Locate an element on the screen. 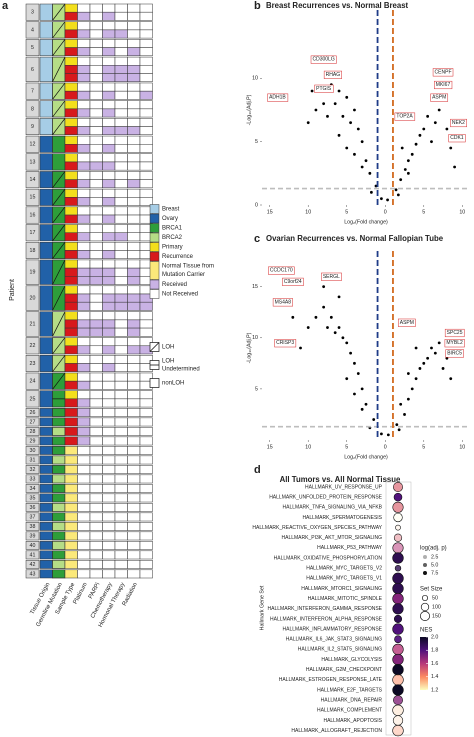  patient-label: 36 is located at coordinates (33, 508).